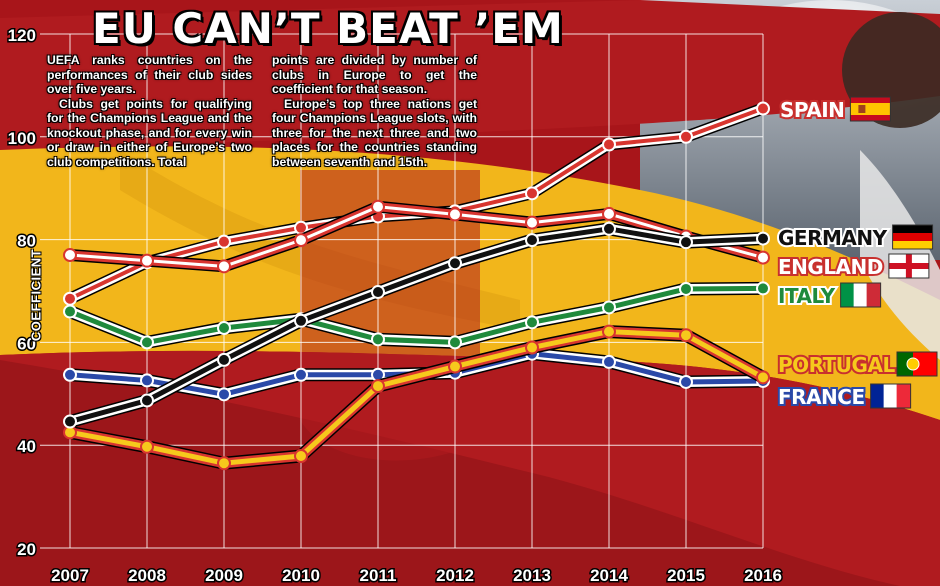 Image resolution: width=940 pixels, height=586 pixels. What do you see at coordinates (224, 575) in the screenshot?
I see `x-tick-label: 2009` at bounding box center [224, 575].